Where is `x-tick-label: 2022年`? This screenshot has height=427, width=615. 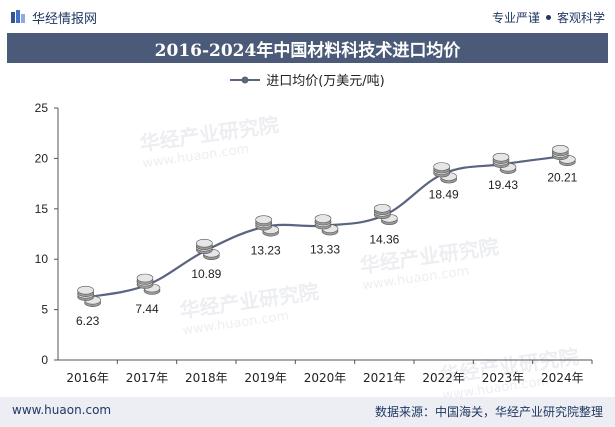 x-tick-label: 2022年 is located at coordinates (443, 378).